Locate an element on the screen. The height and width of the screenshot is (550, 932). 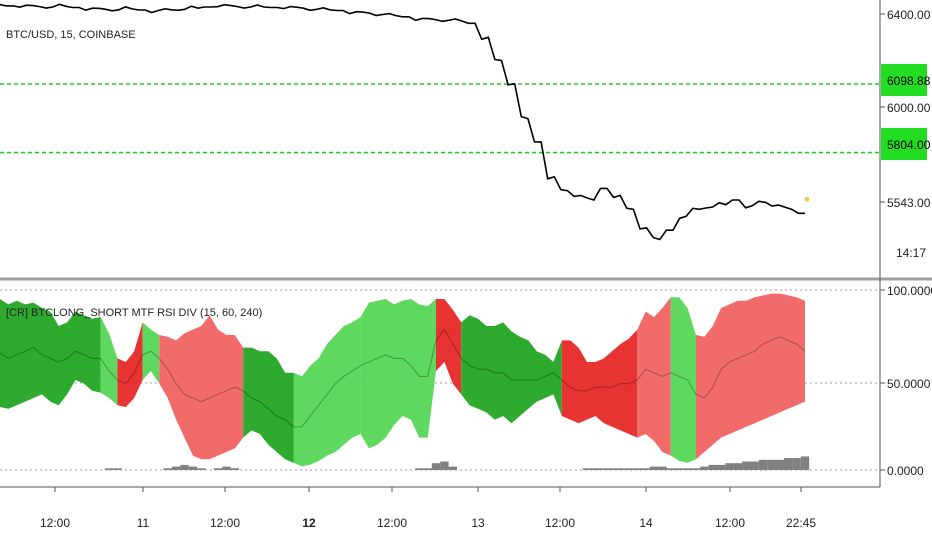
last-price-marker is located at coordinates (807, 199).